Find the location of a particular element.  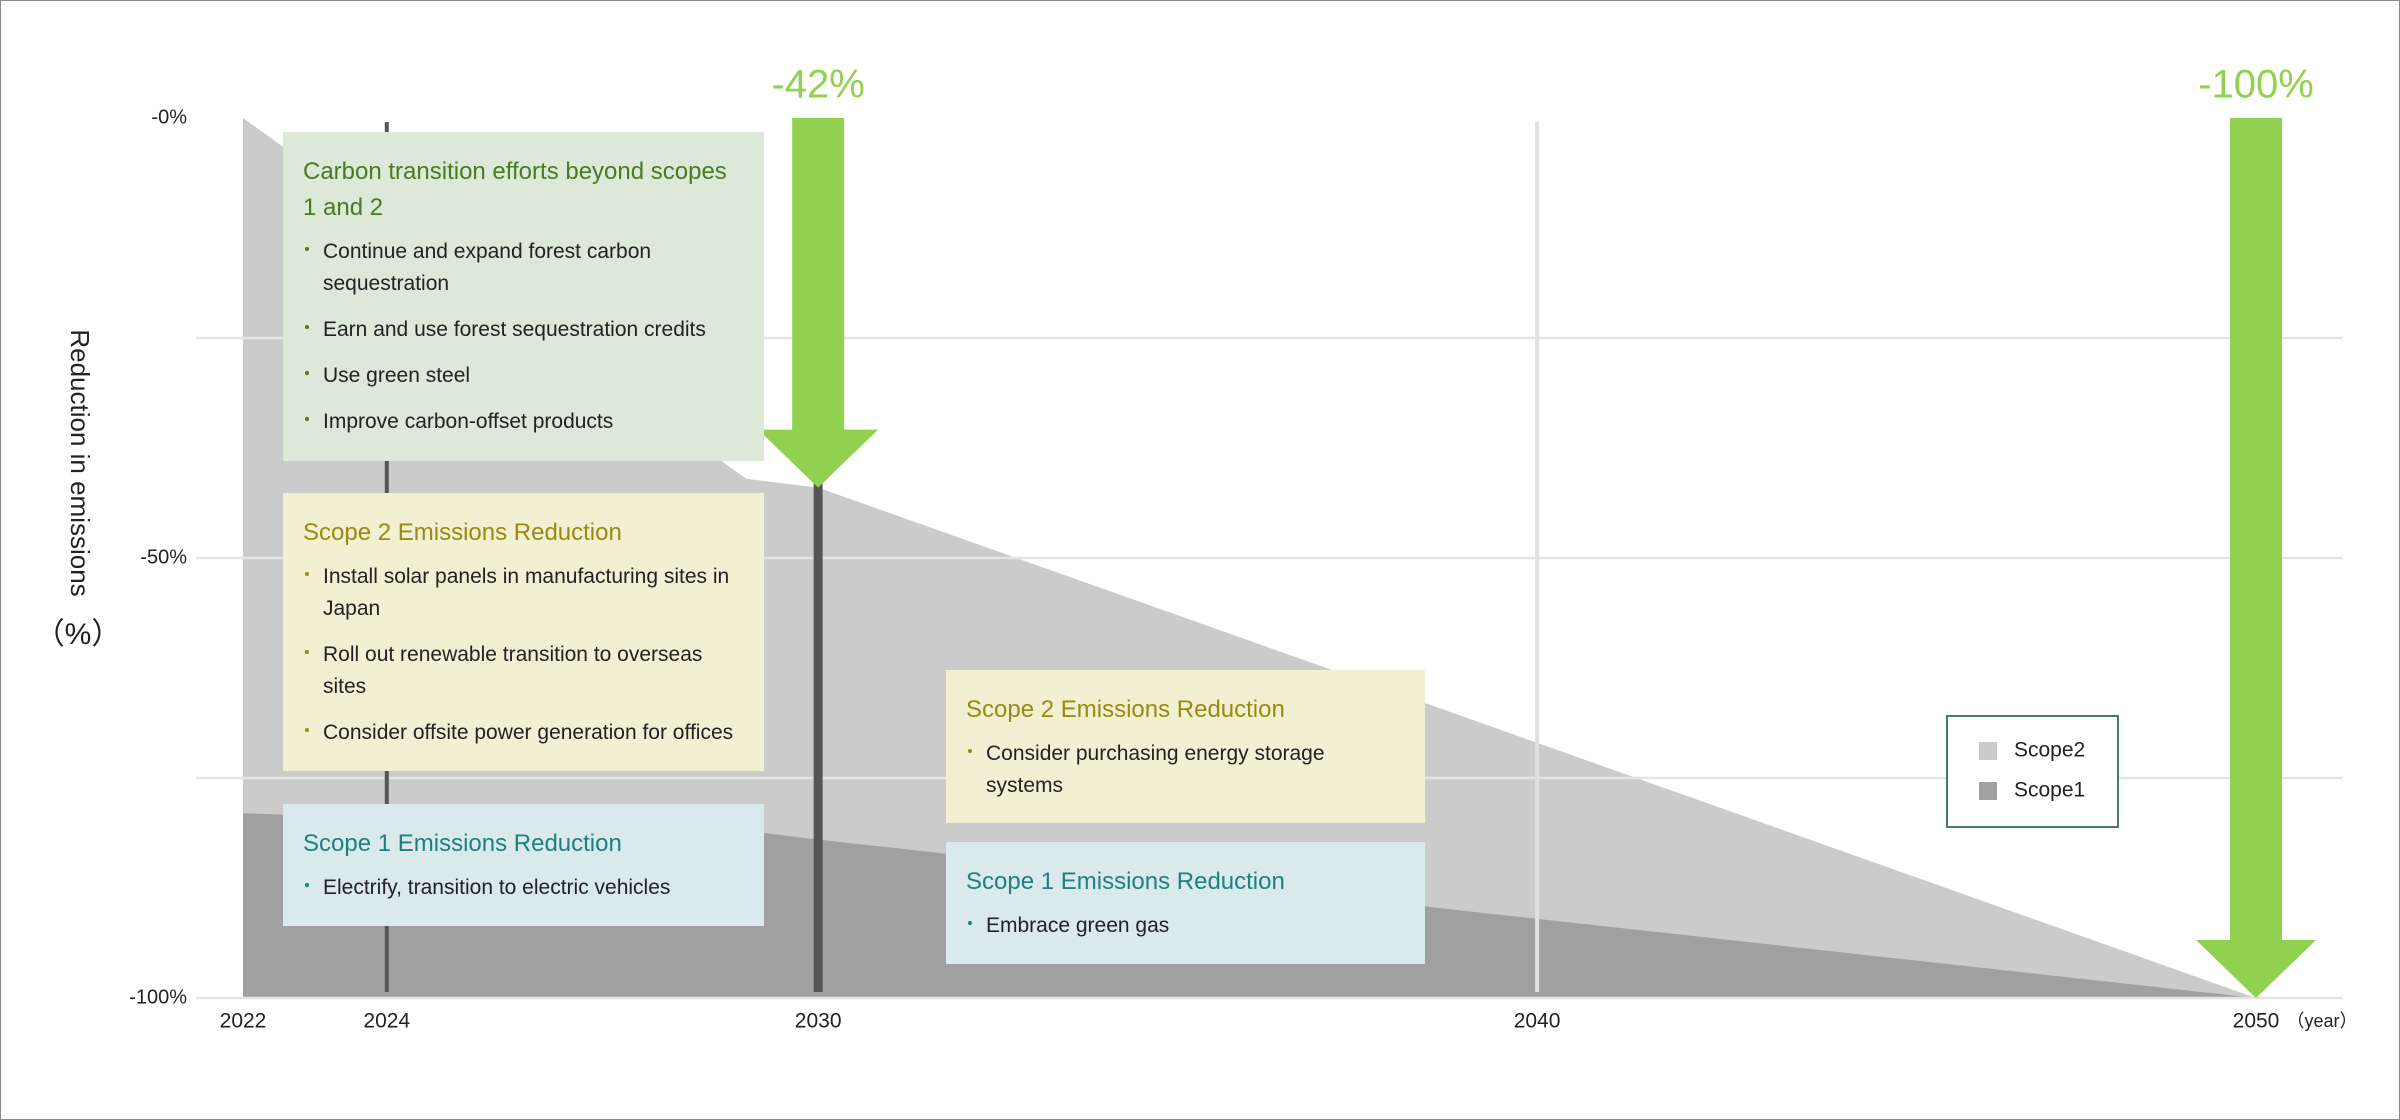

y-axis-unit: （%） is located at coordinates (78, 634).